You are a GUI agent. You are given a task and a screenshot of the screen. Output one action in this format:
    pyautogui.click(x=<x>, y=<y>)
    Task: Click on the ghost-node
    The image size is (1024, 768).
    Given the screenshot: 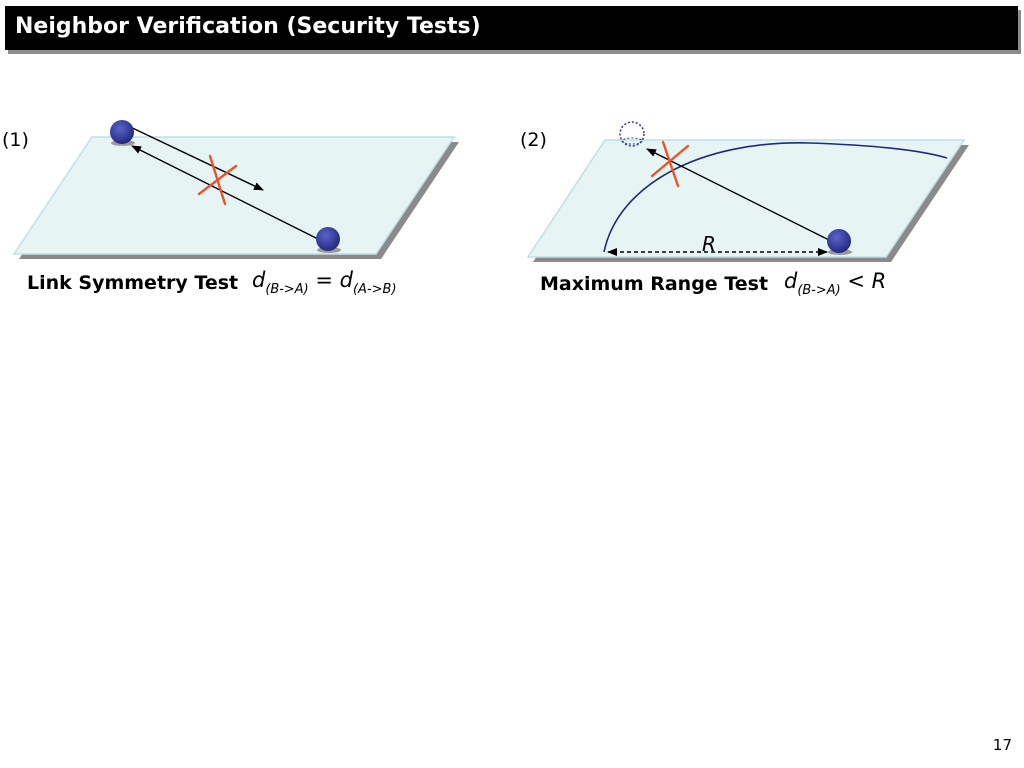 What is the action you would take?
    pyautogui.click(x=632, y=134)
    